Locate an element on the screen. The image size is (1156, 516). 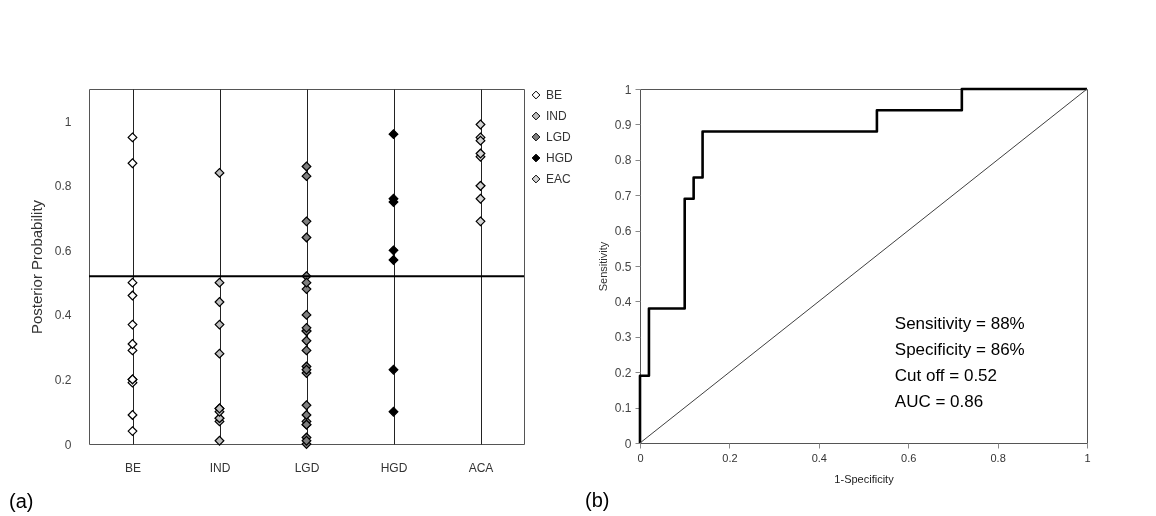
annotation: Specificity = 86% is located at coordinates (959, 350).